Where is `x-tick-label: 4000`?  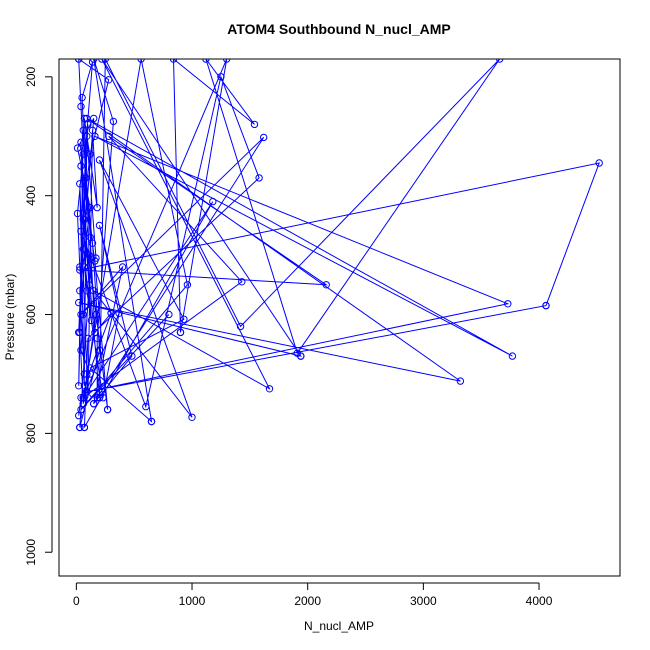 x-tick-label: 4000 is located at coordinates (539, 601).